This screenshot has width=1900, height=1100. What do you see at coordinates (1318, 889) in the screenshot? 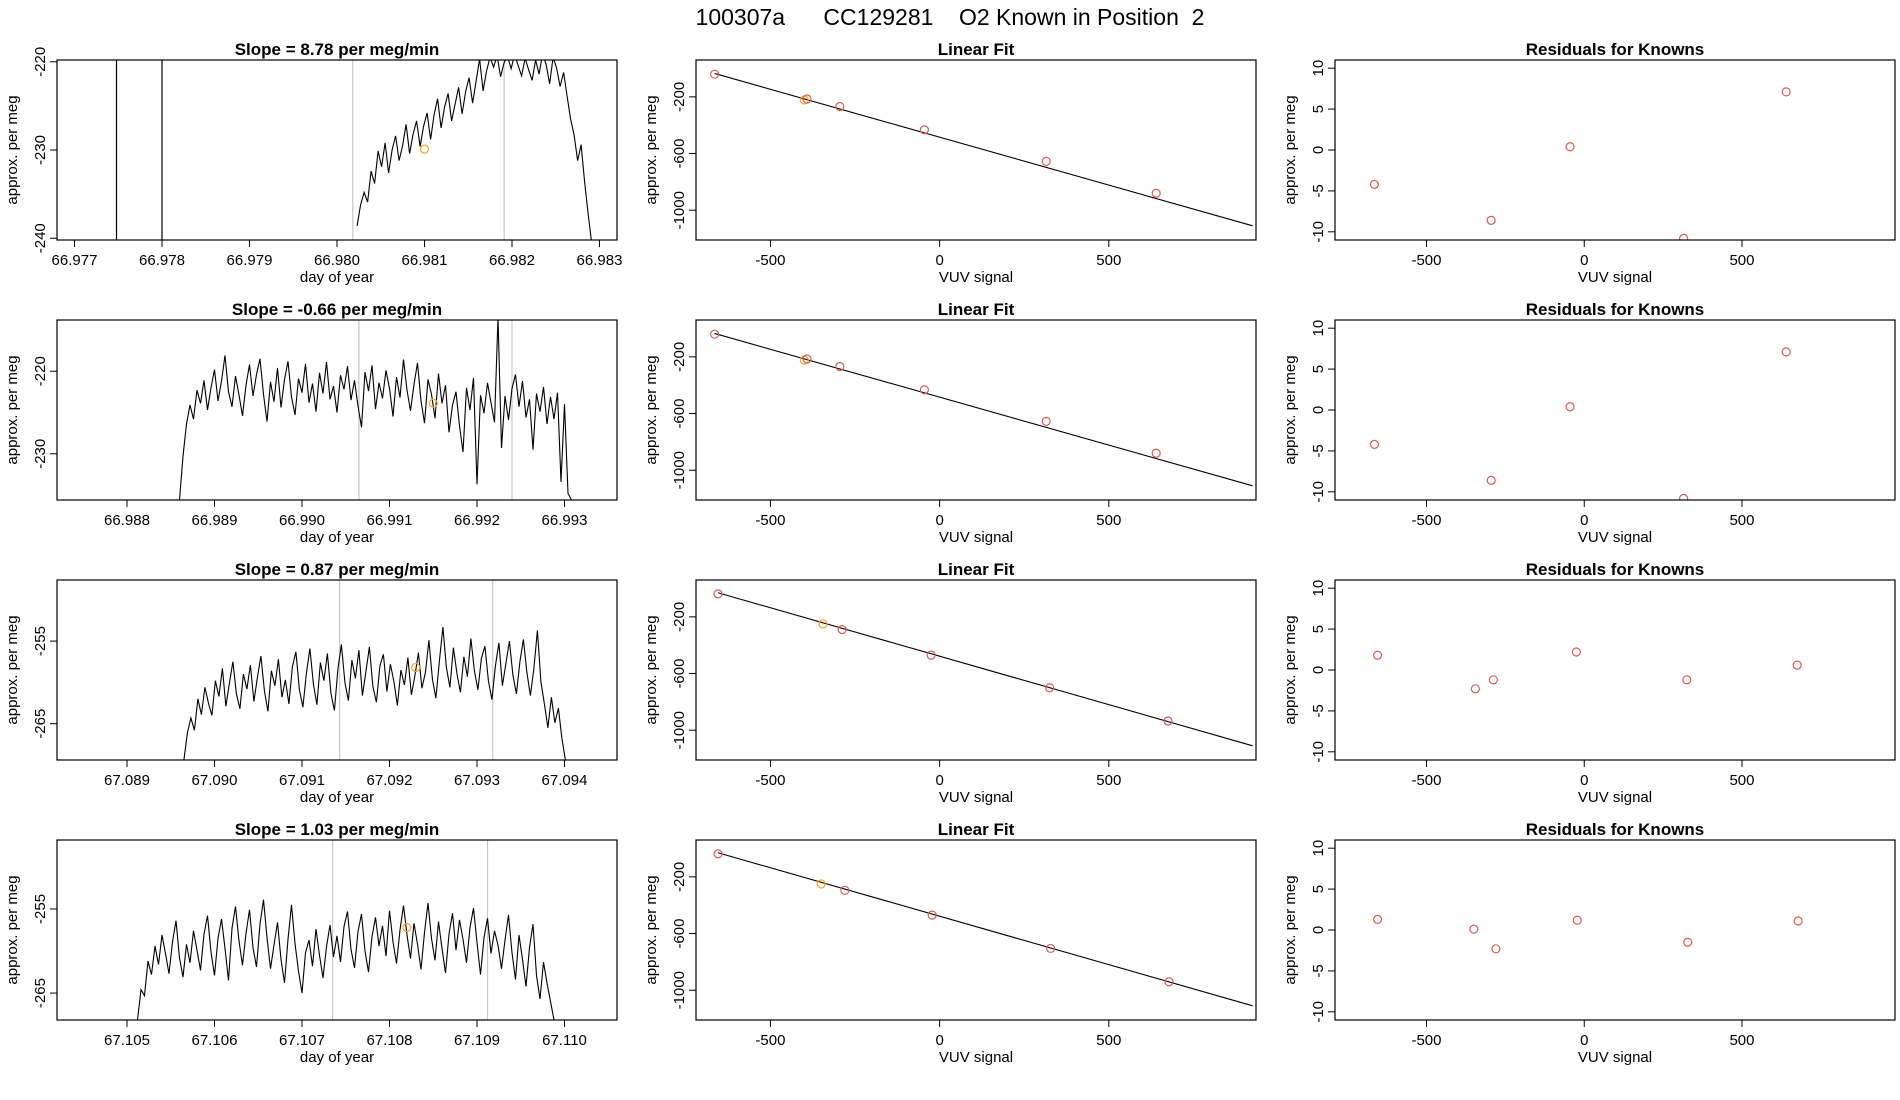
I see `y-tick-label: 5` at bounding box center [1318, 889].